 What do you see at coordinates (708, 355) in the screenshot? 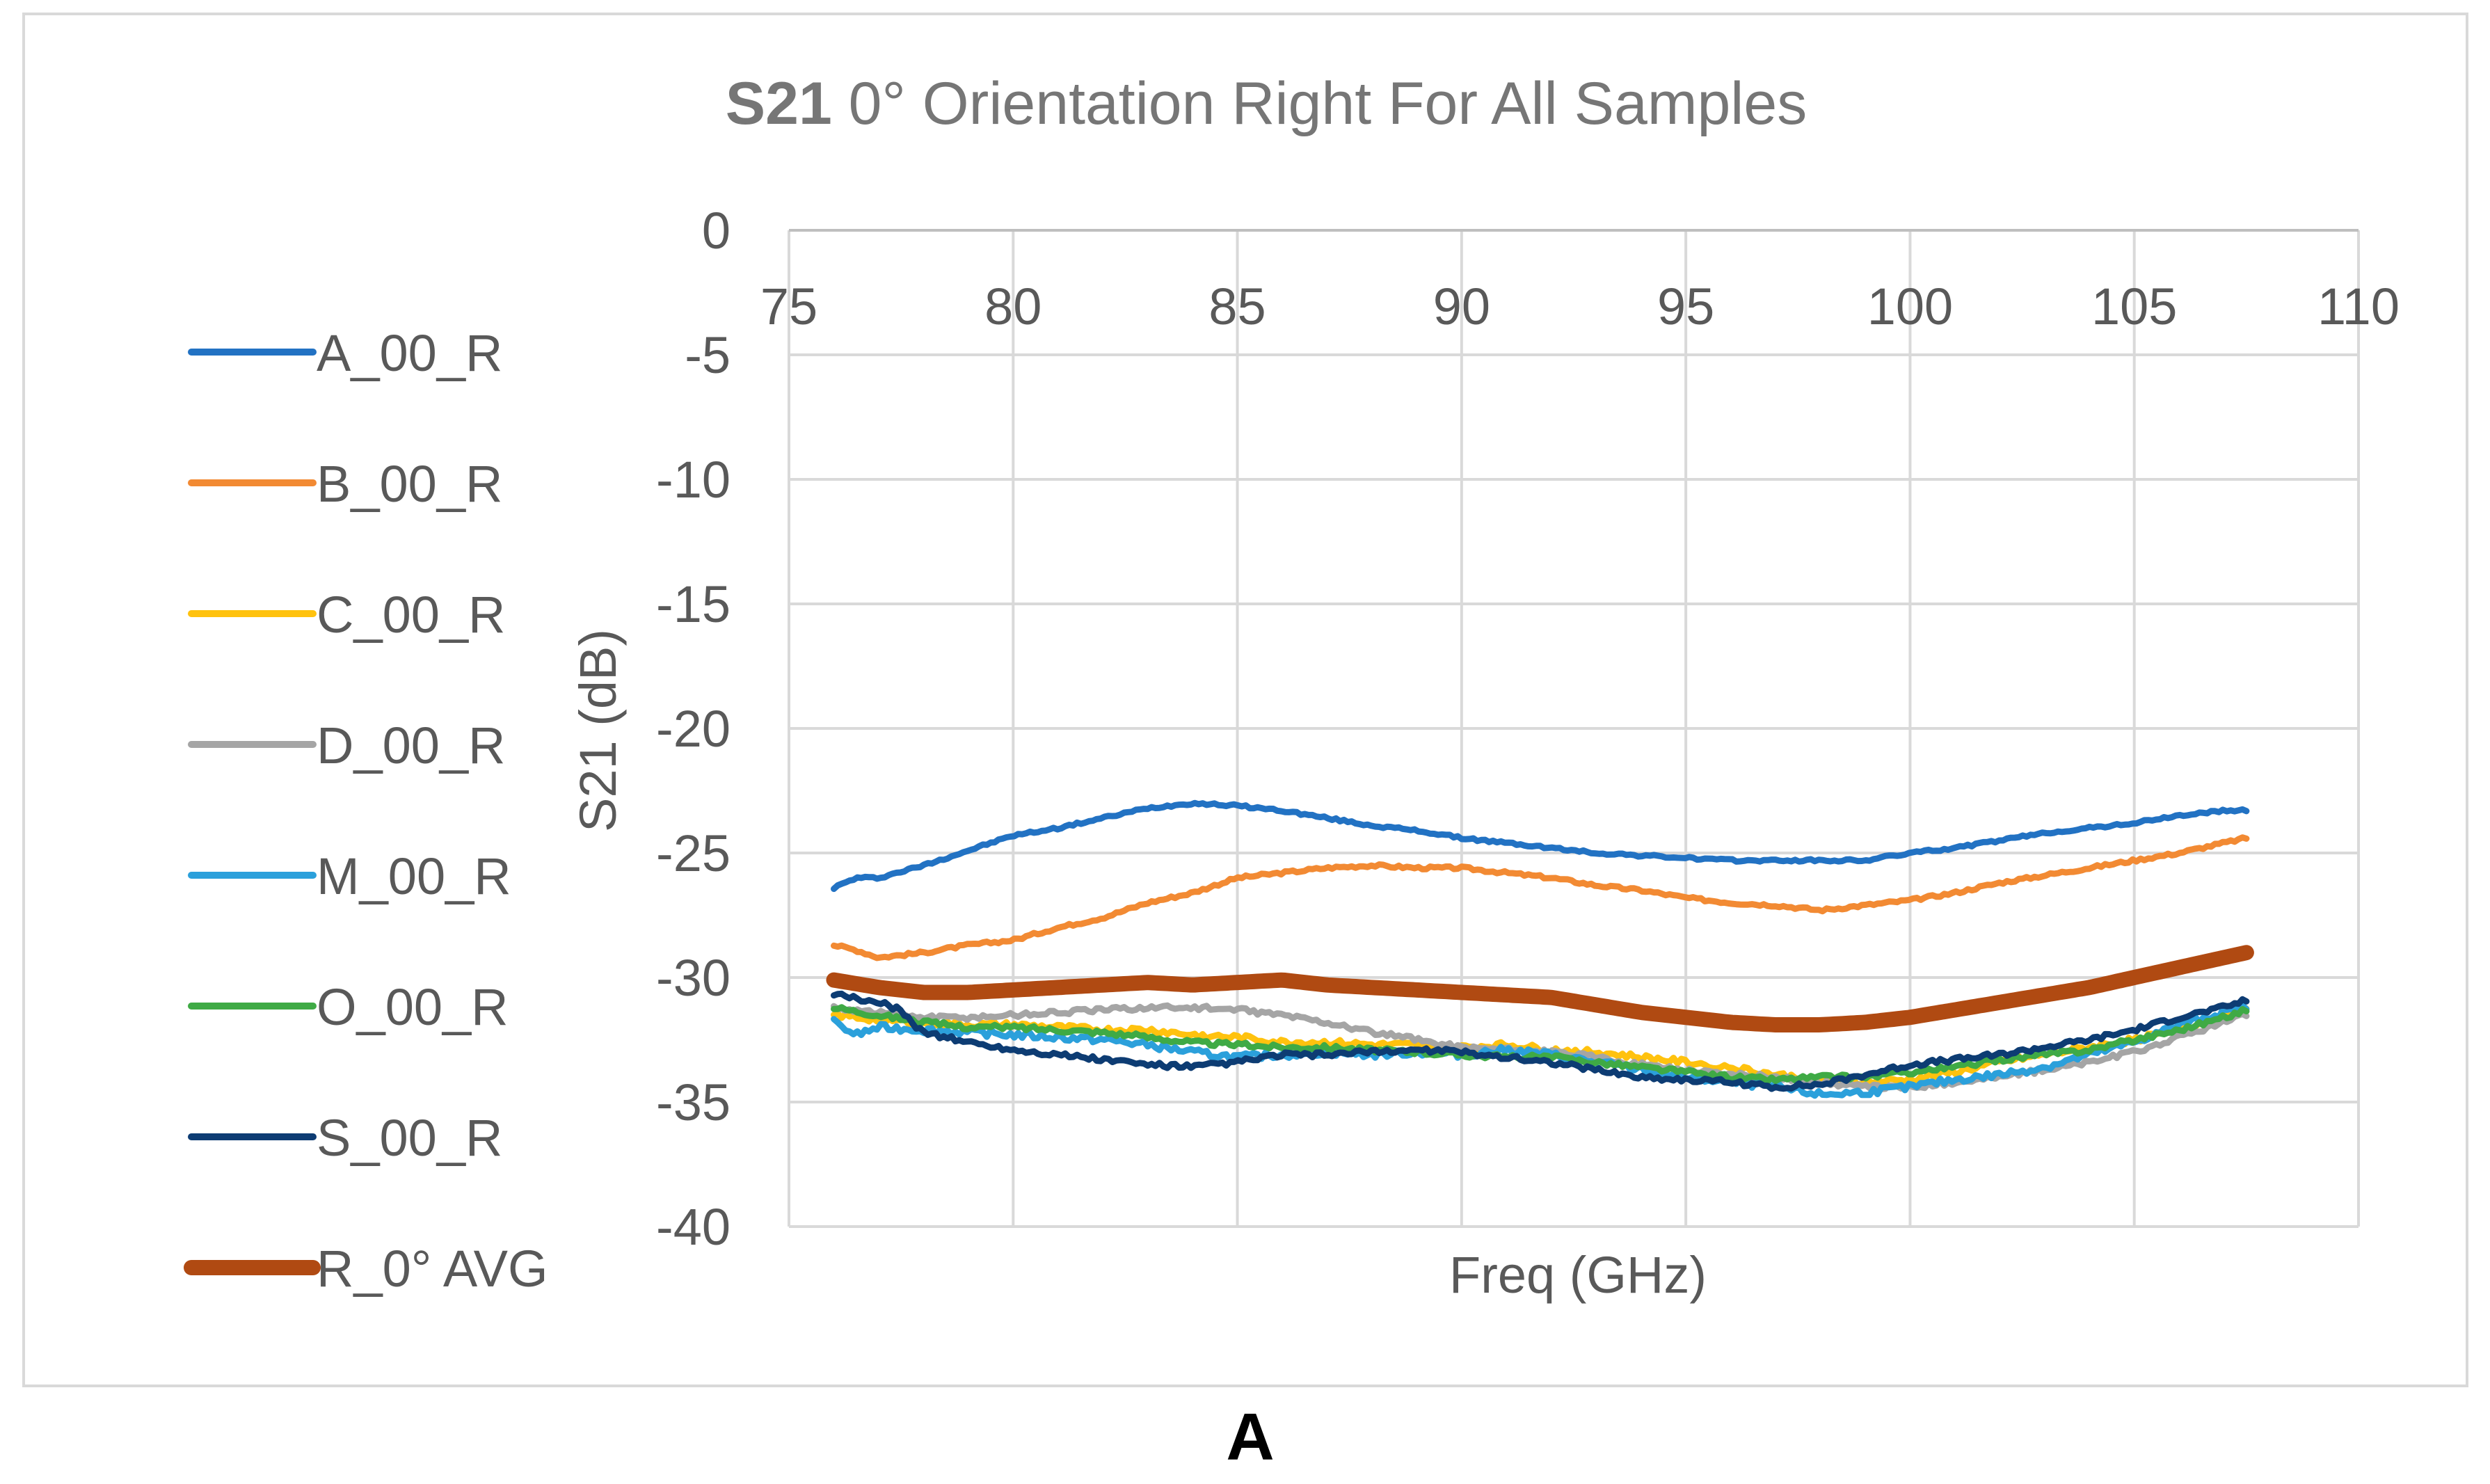
I see `y-tick-label: -5` at bounding box center [708, 355].